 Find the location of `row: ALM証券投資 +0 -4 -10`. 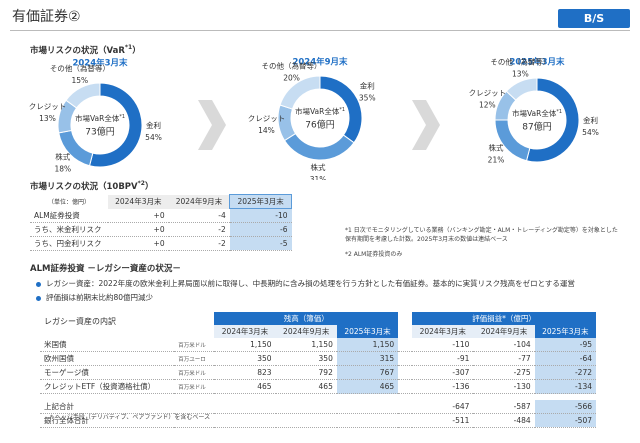

row: ALM証券投資 +0 -4 -10 is located at coordinates (161, 215).